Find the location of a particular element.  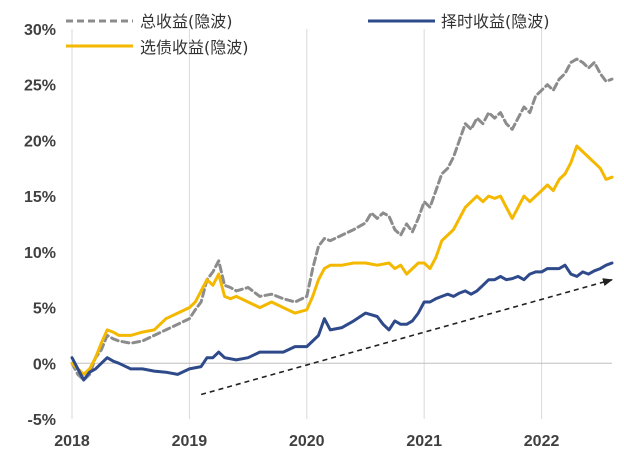

x-tick-label: 2020 is located at coordinates (307, 441).